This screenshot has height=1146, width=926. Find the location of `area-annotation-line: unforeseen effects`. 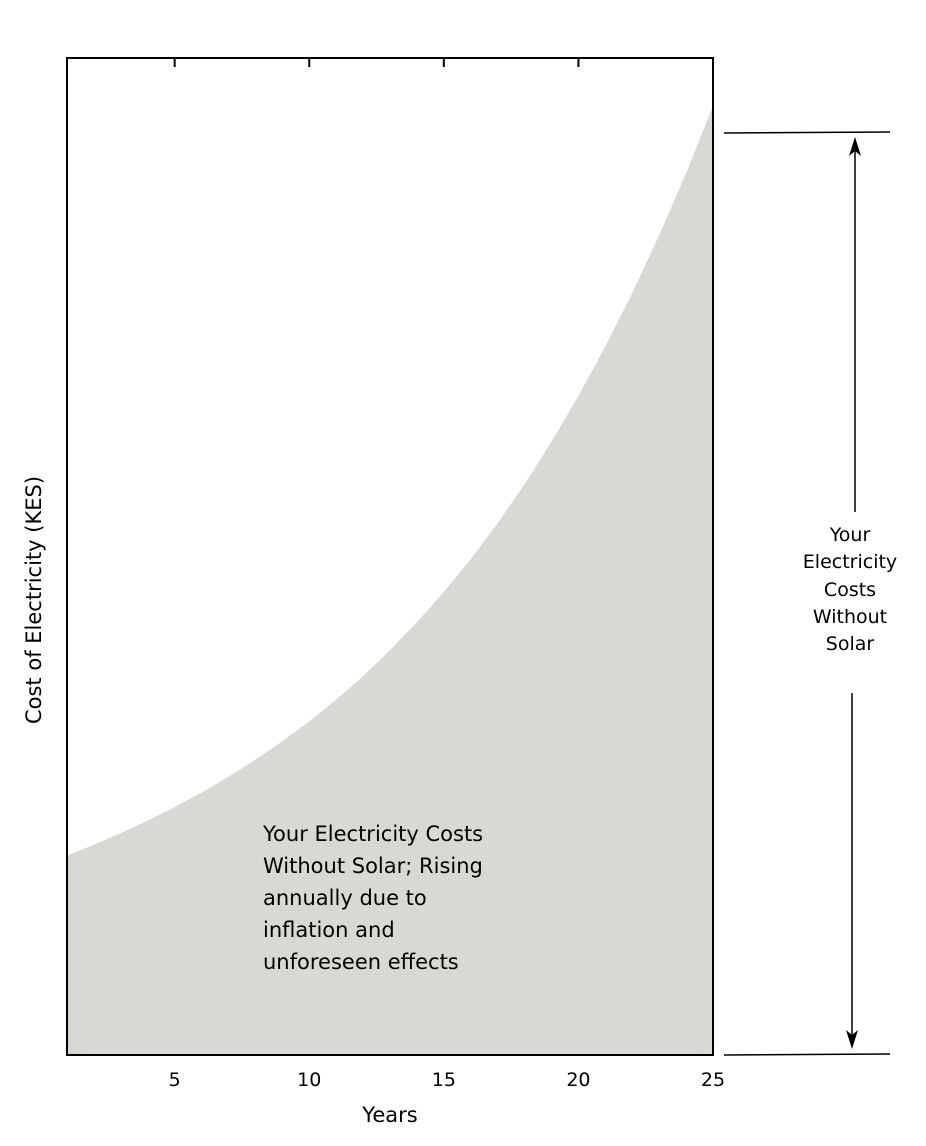

area-annotation-line: unforeseen effects is located at coordinates (361, 962).